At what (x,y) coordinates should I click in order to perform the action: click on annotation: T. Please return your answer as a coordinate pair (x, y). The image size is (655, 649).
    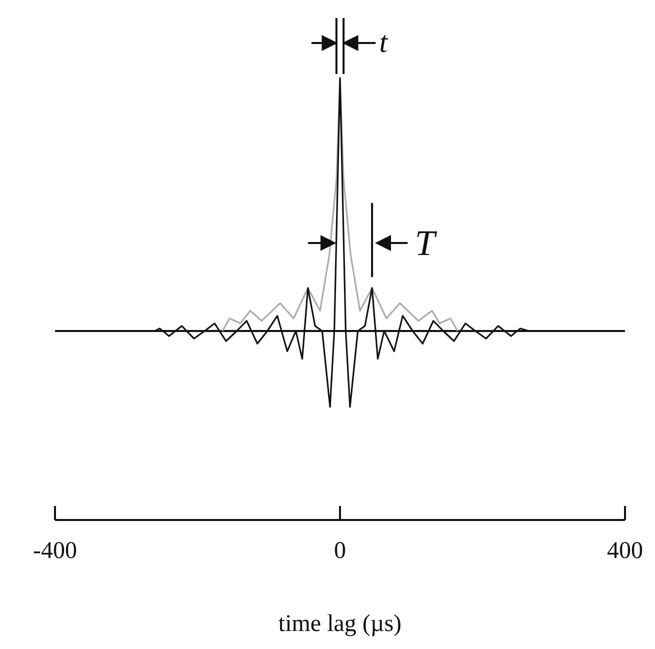
    Looking at the image, I should click on (426, 243).